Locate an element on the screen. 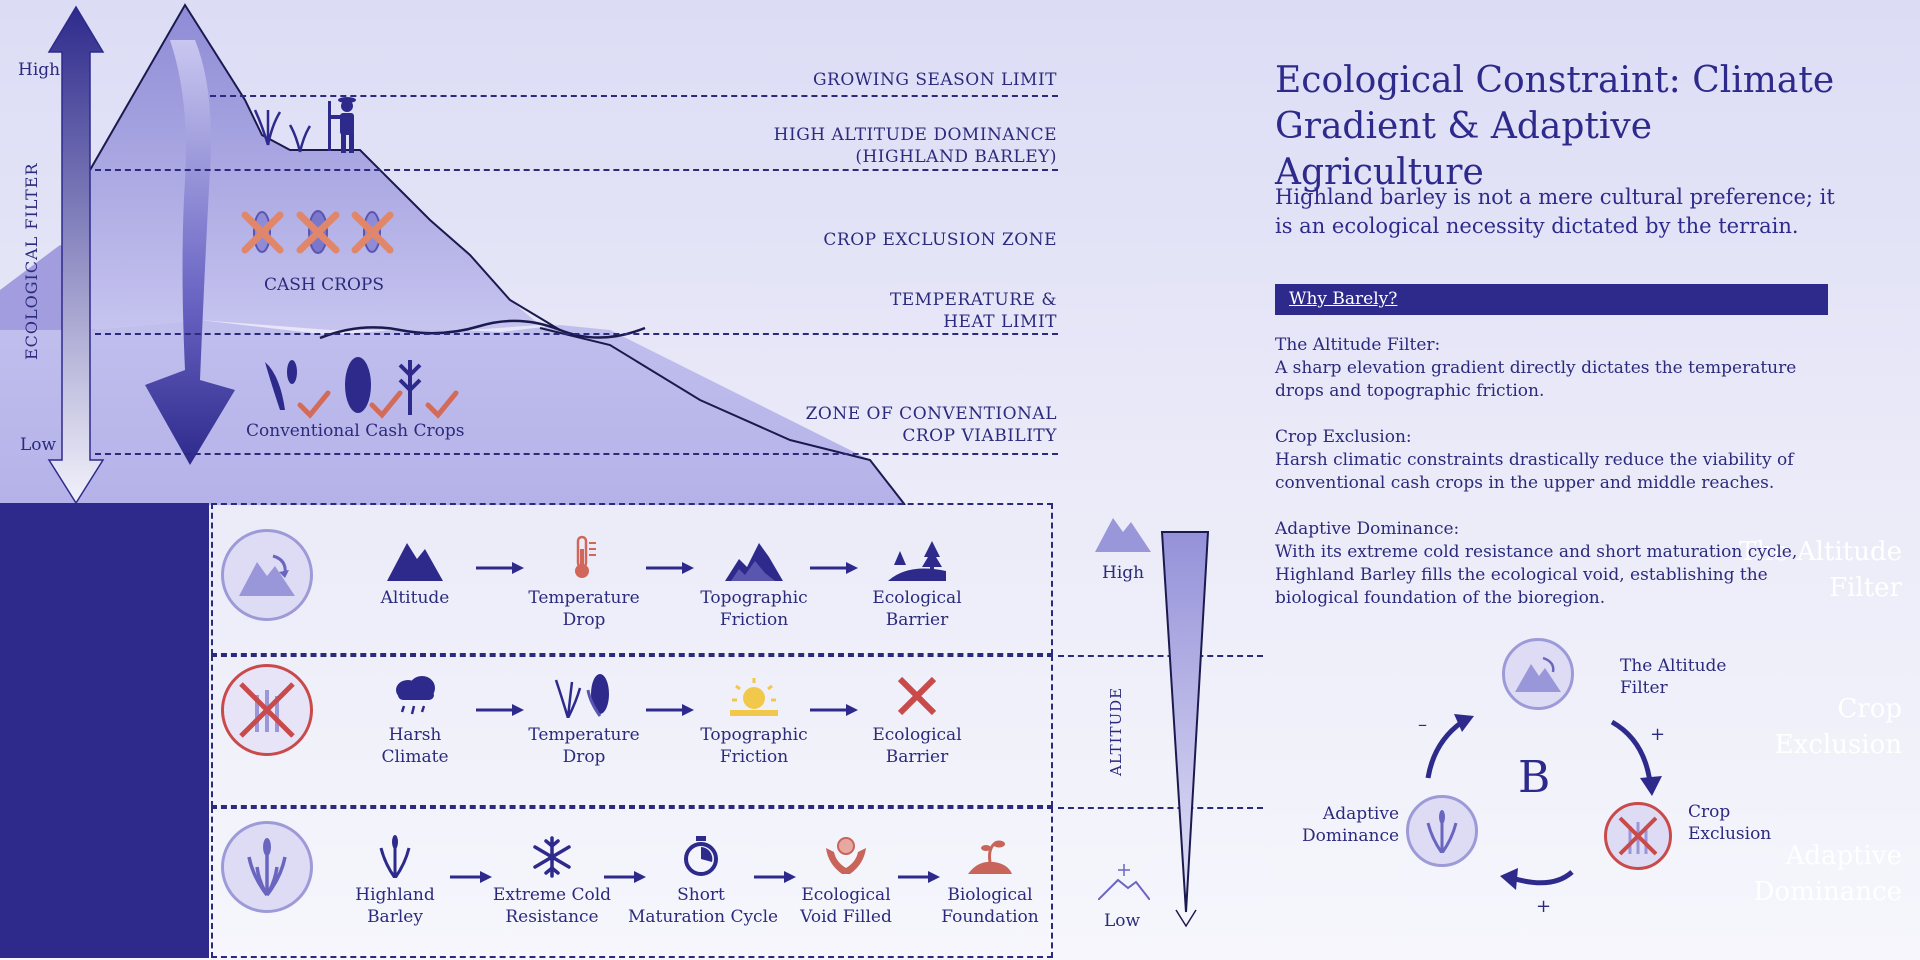 This screenshot has height=960, width=1920. wavy-line is located at coordinates (482, 329).